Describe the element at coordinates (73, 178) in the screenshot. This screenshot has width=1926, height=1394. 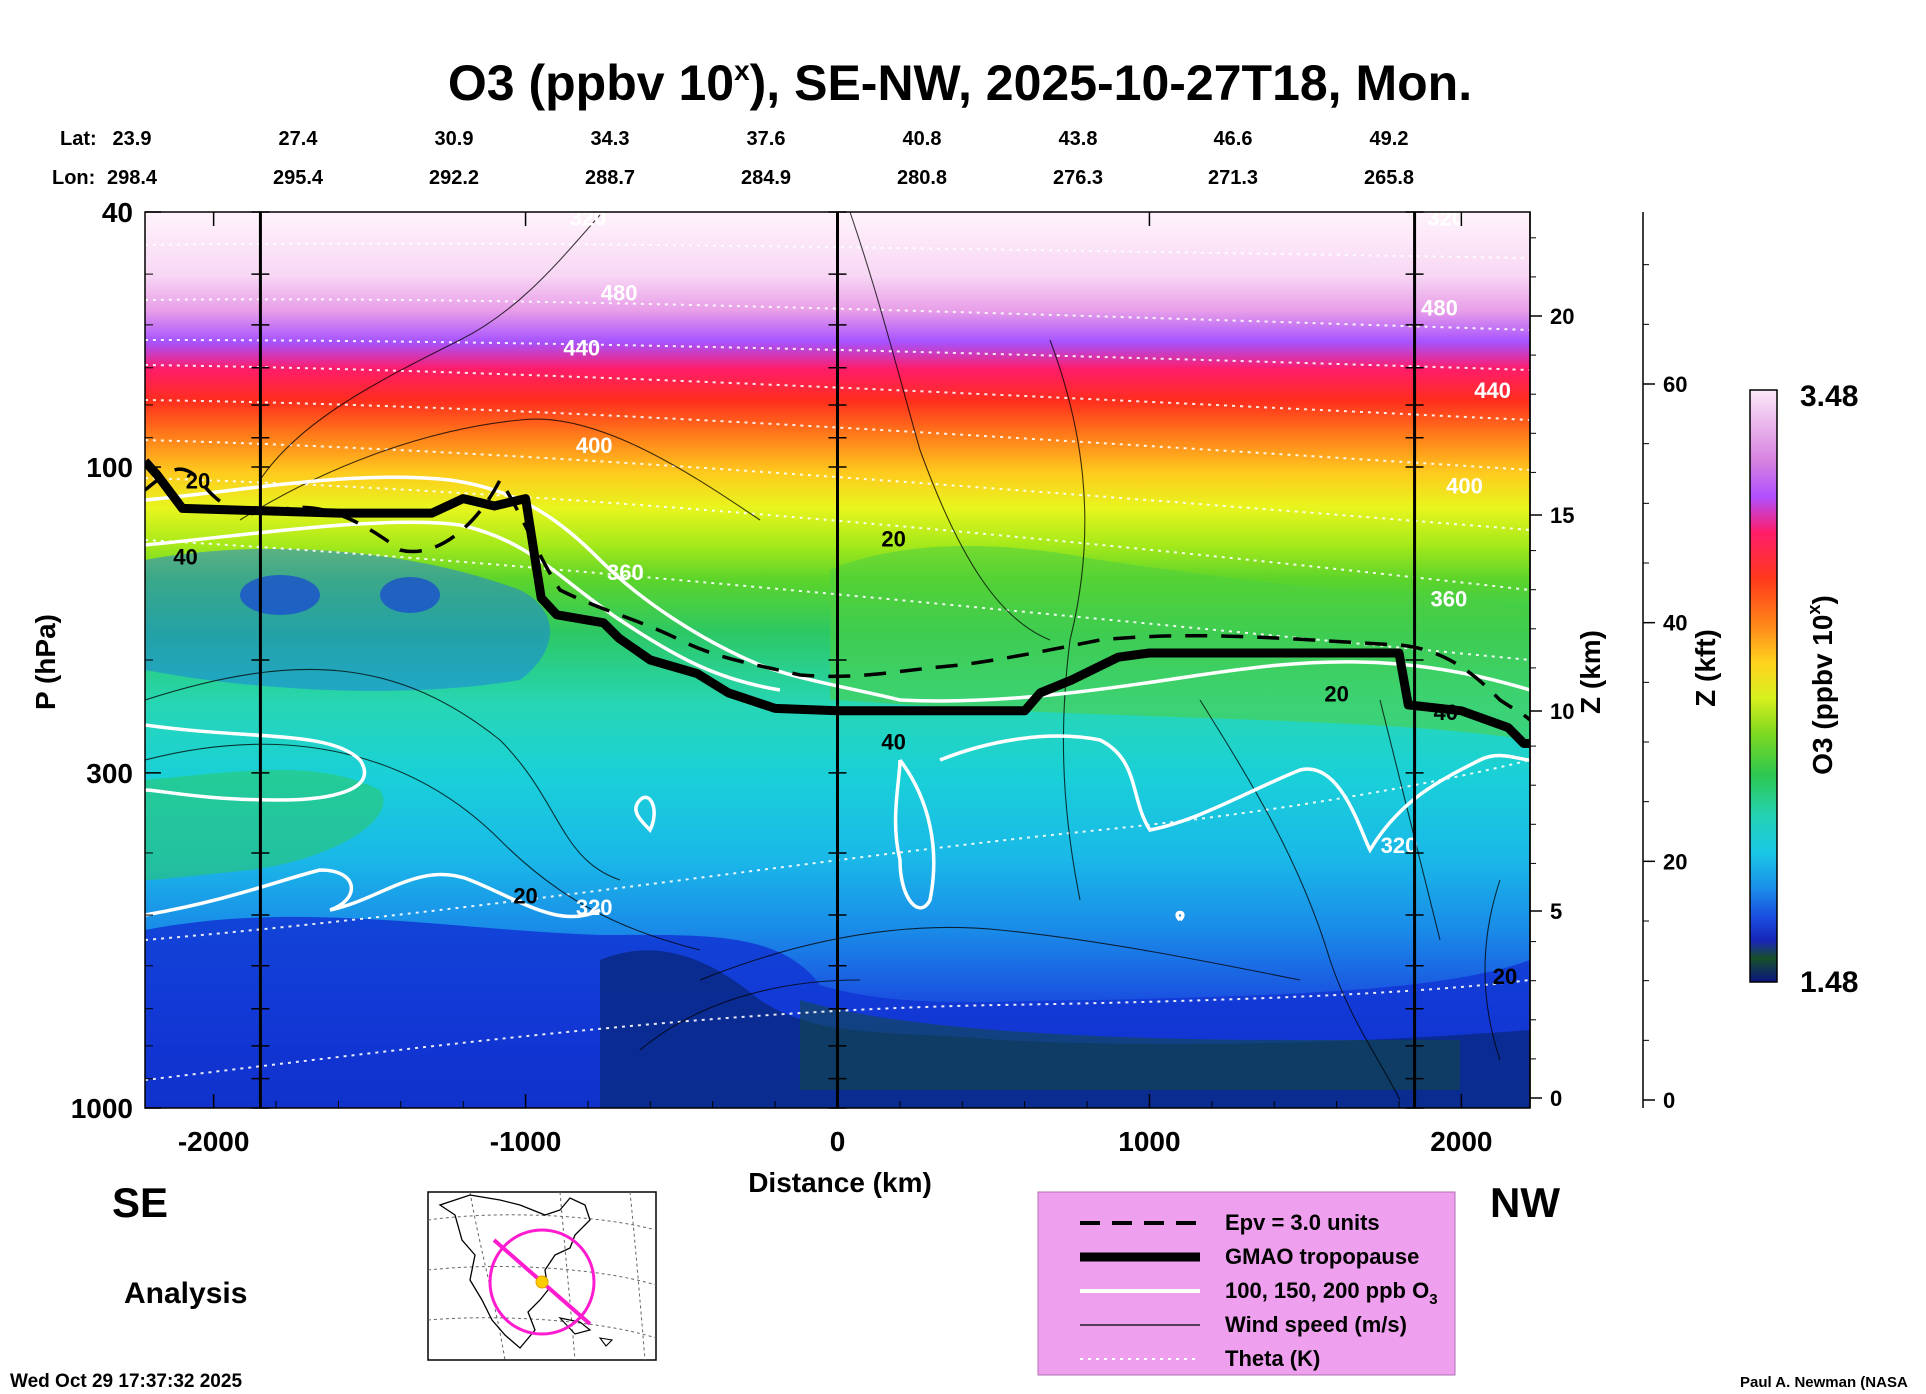
I see `lon-label: Lon:` at that location.